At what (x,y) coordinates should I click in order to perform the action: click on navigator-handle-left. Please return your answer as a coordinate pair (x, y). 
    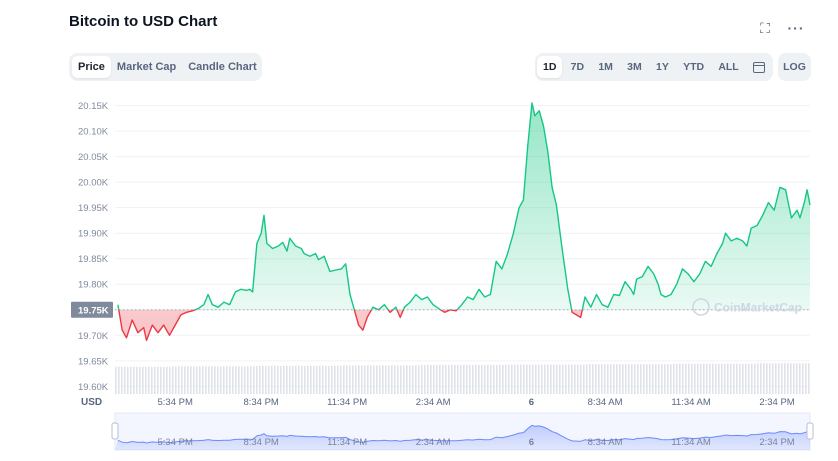
    Looking at the image, I should click on (115, 431).